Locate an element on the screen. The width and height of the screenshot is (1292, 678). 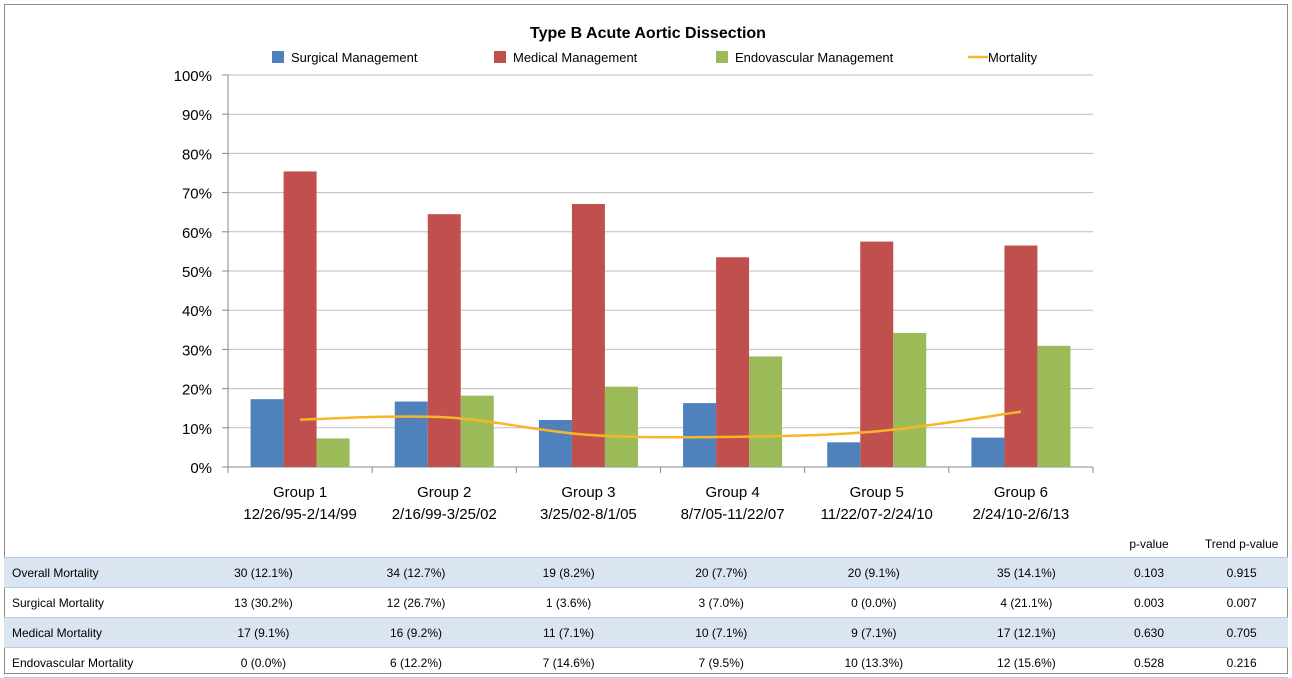
table-cell: 12 (26.7%) is located at coordinates (416, 602).